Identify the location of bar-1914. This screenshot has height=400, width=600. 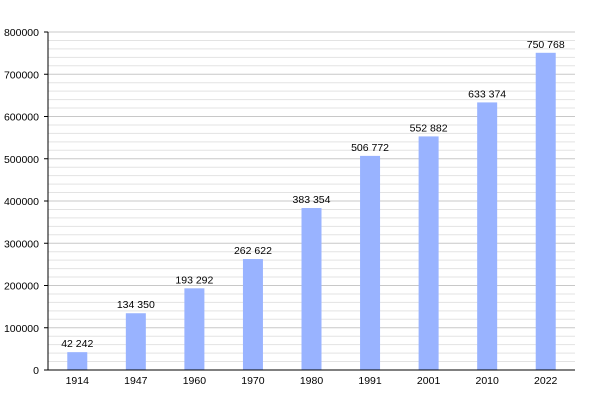
(77, 361).